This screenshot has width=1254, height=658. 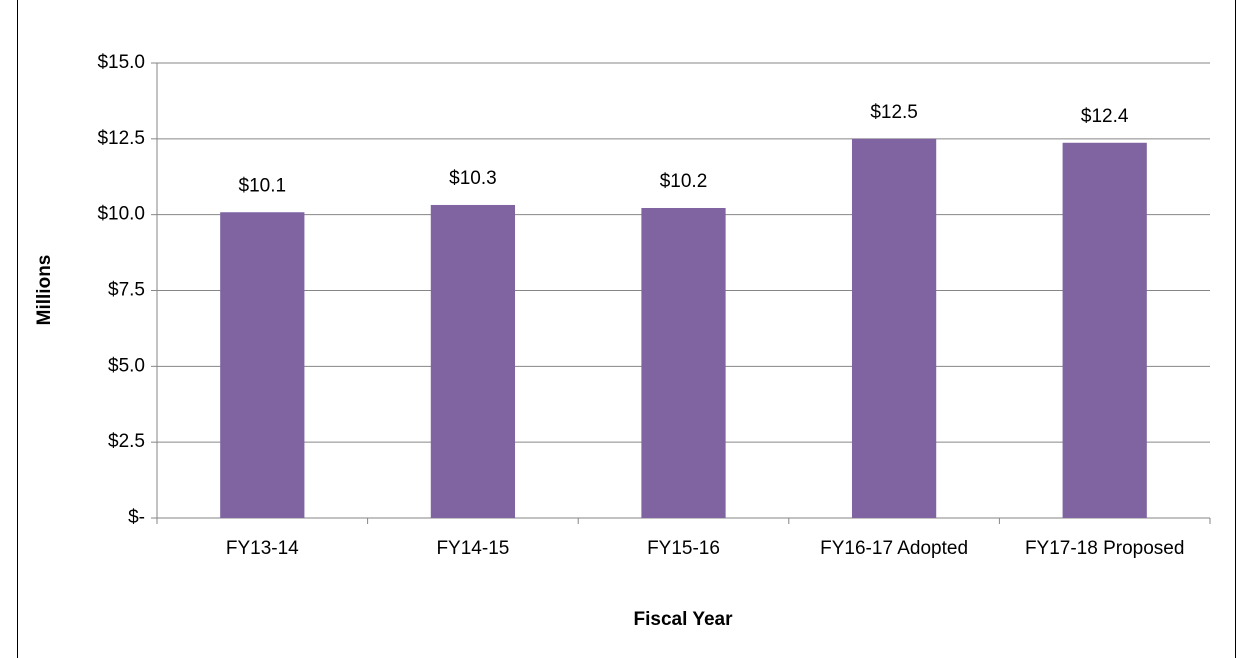 What do you see at coordinates (684, 619) in the screenshot?
I see `x-axis-label: Fiscal Year` at bounding box center [684, 619].